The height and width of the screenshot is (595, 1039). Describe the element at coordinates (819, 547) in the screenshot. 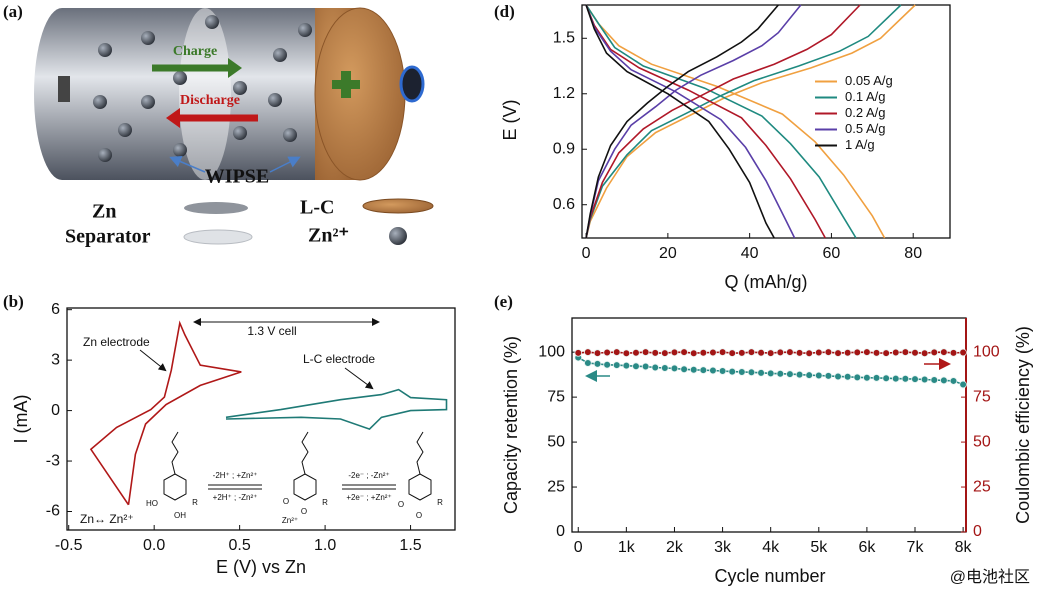

I see `x-tick-label: 5k` at that location.